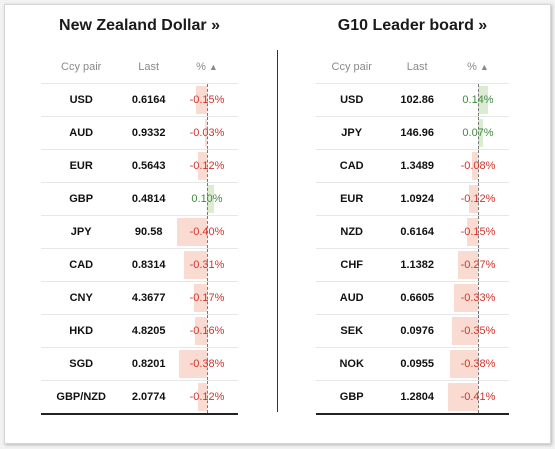 This screenshot has height=449, width=555. Describe the element at coordinates (277, 231) in the screenshot. I see `panel-divider` at that location.